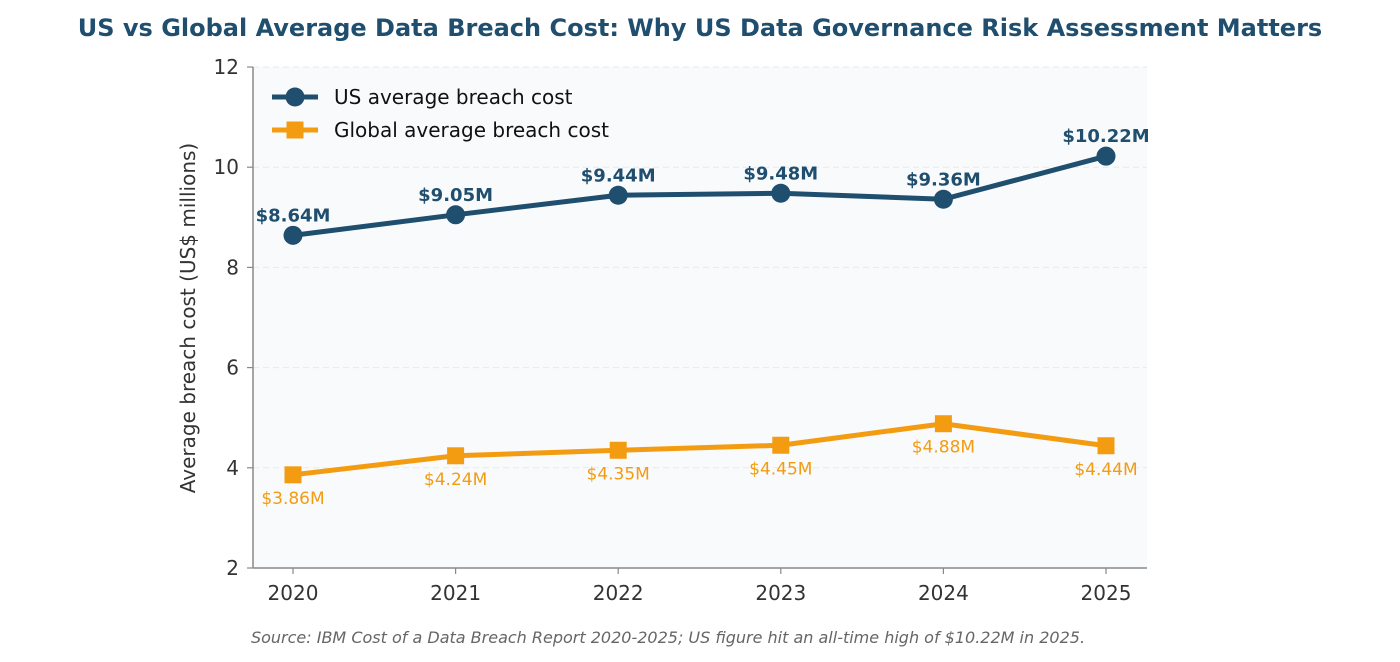  I want to click on y-axis-label: Average breach cost (US$ millions), so click(188, 318).